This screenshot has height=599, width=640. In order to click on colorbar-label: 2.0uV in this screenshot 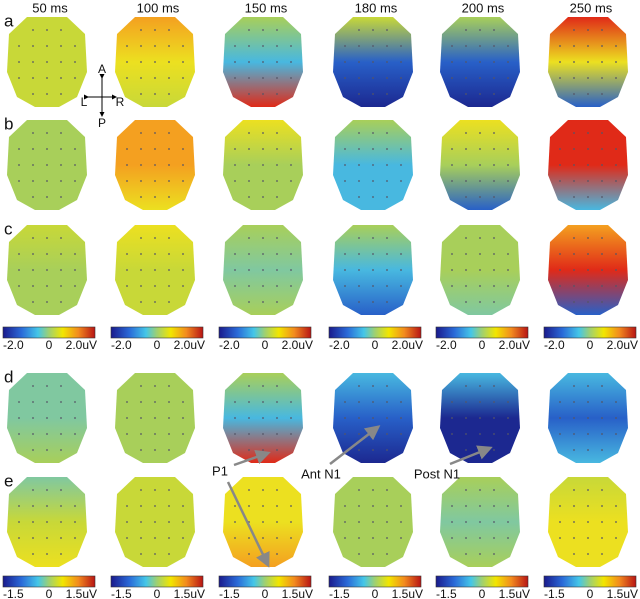, I will do `click(514, 345)`.